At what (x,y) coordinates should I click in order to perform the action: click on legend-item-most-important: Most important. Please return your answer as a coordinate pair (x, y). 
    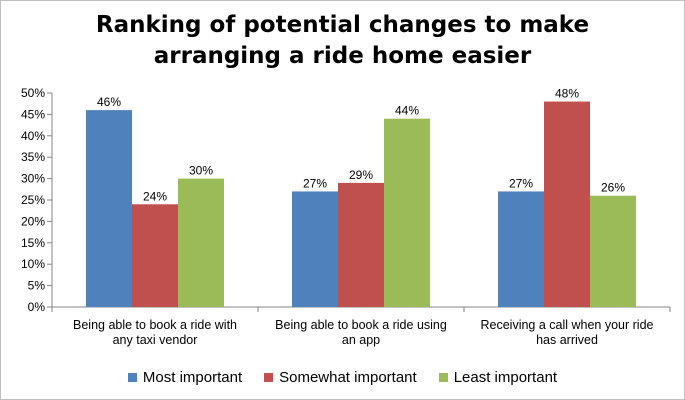
    Looking at the image, I should click on (185, 377).